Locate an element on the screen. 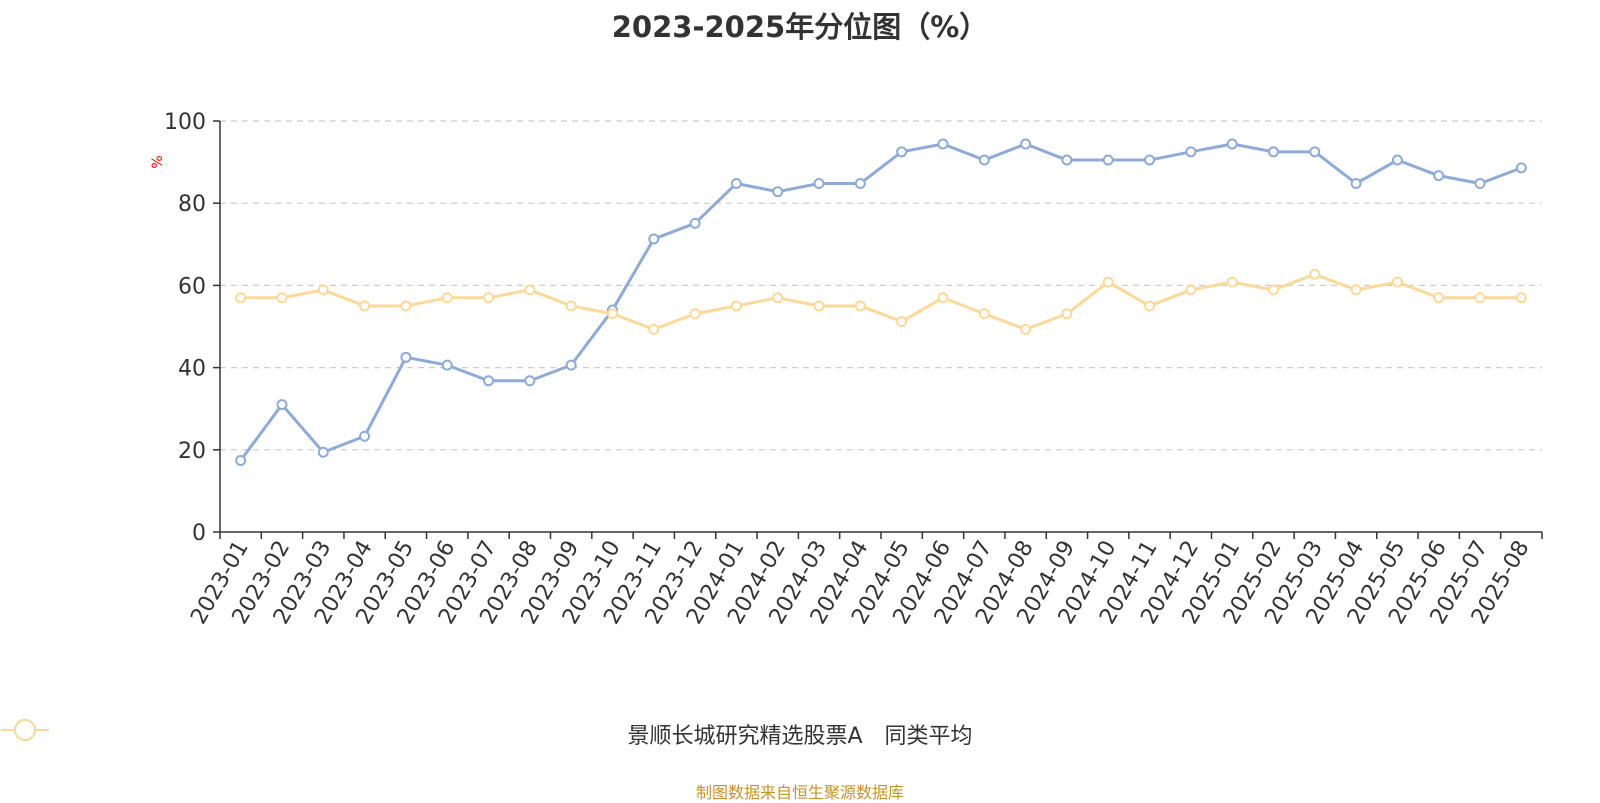  y-tick-label: 80 is located at coordinates (192, 204).